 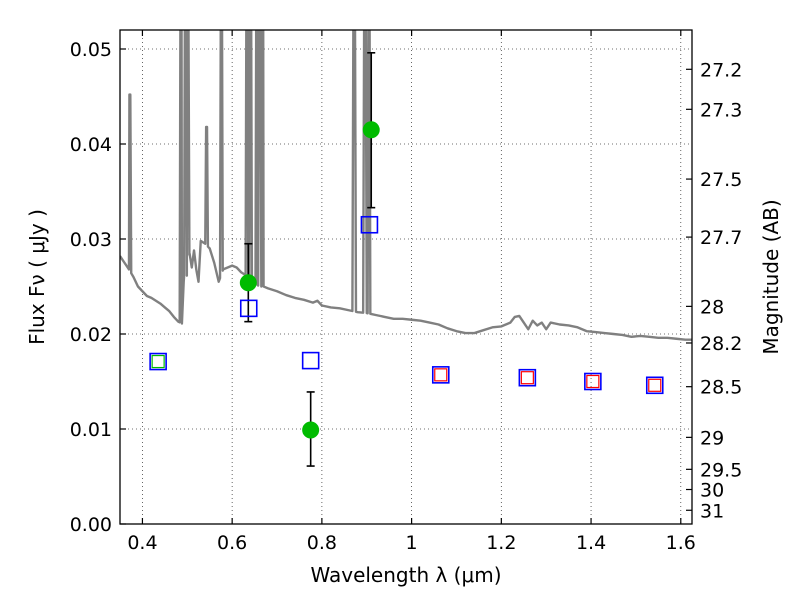 I want to click on y-axis-label: Flux Fν ( μJy ), so click(x=37, y=277).